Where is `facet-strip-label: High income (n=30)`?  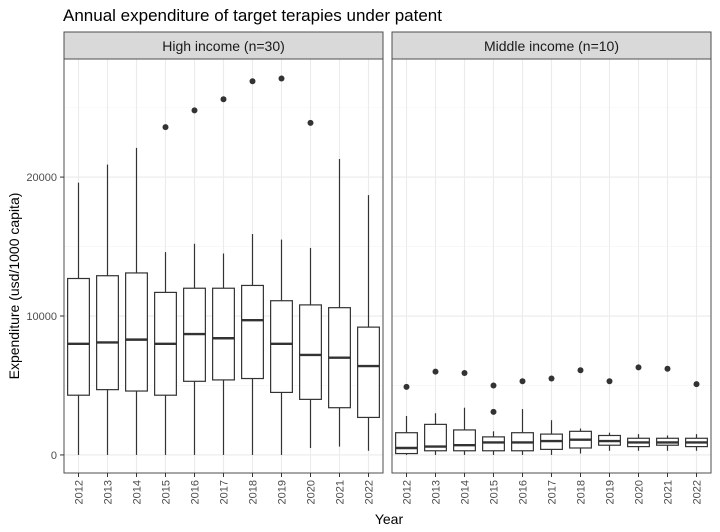
facet-strip-label: High income (n=30) is located at coordinates (223, 46).